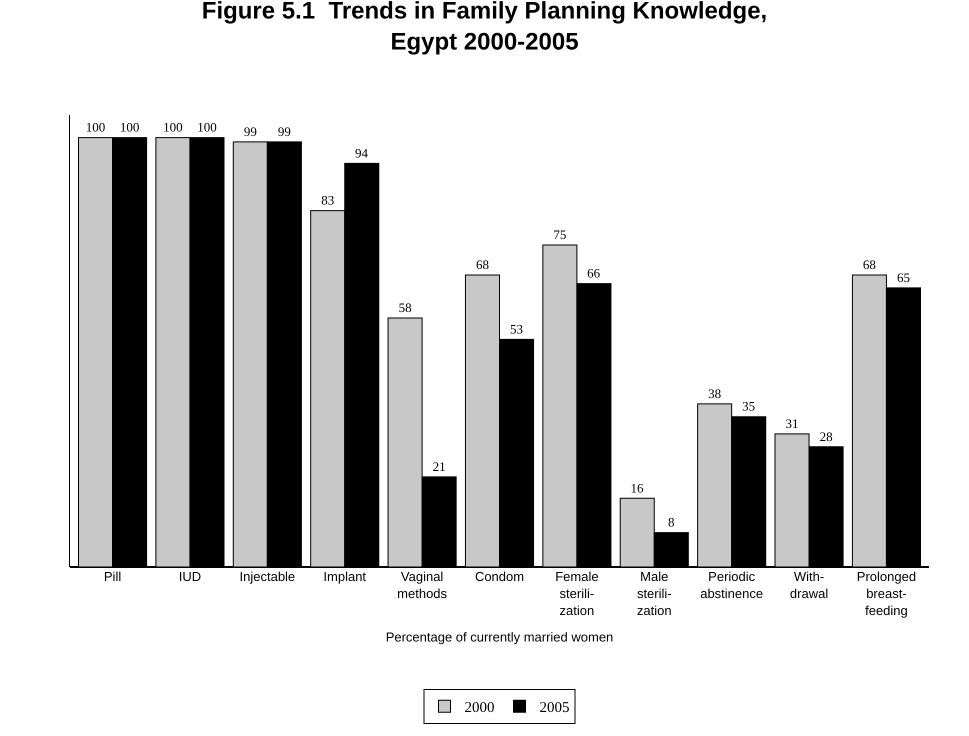  Describe the element at coordinates (654, 593) in the screenshot. I see `x-tick-label: Male sterili- zation` at that location.